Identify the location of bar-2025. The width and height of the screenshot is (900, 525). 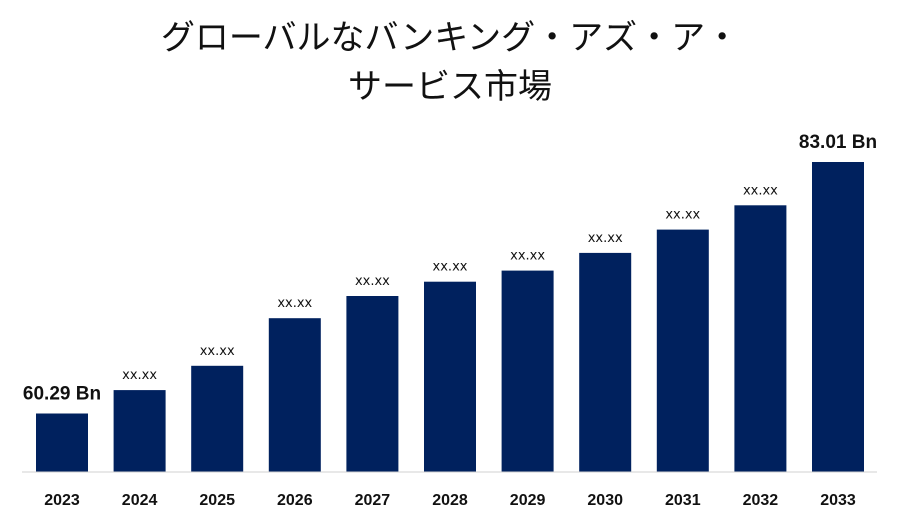
(217, 418).